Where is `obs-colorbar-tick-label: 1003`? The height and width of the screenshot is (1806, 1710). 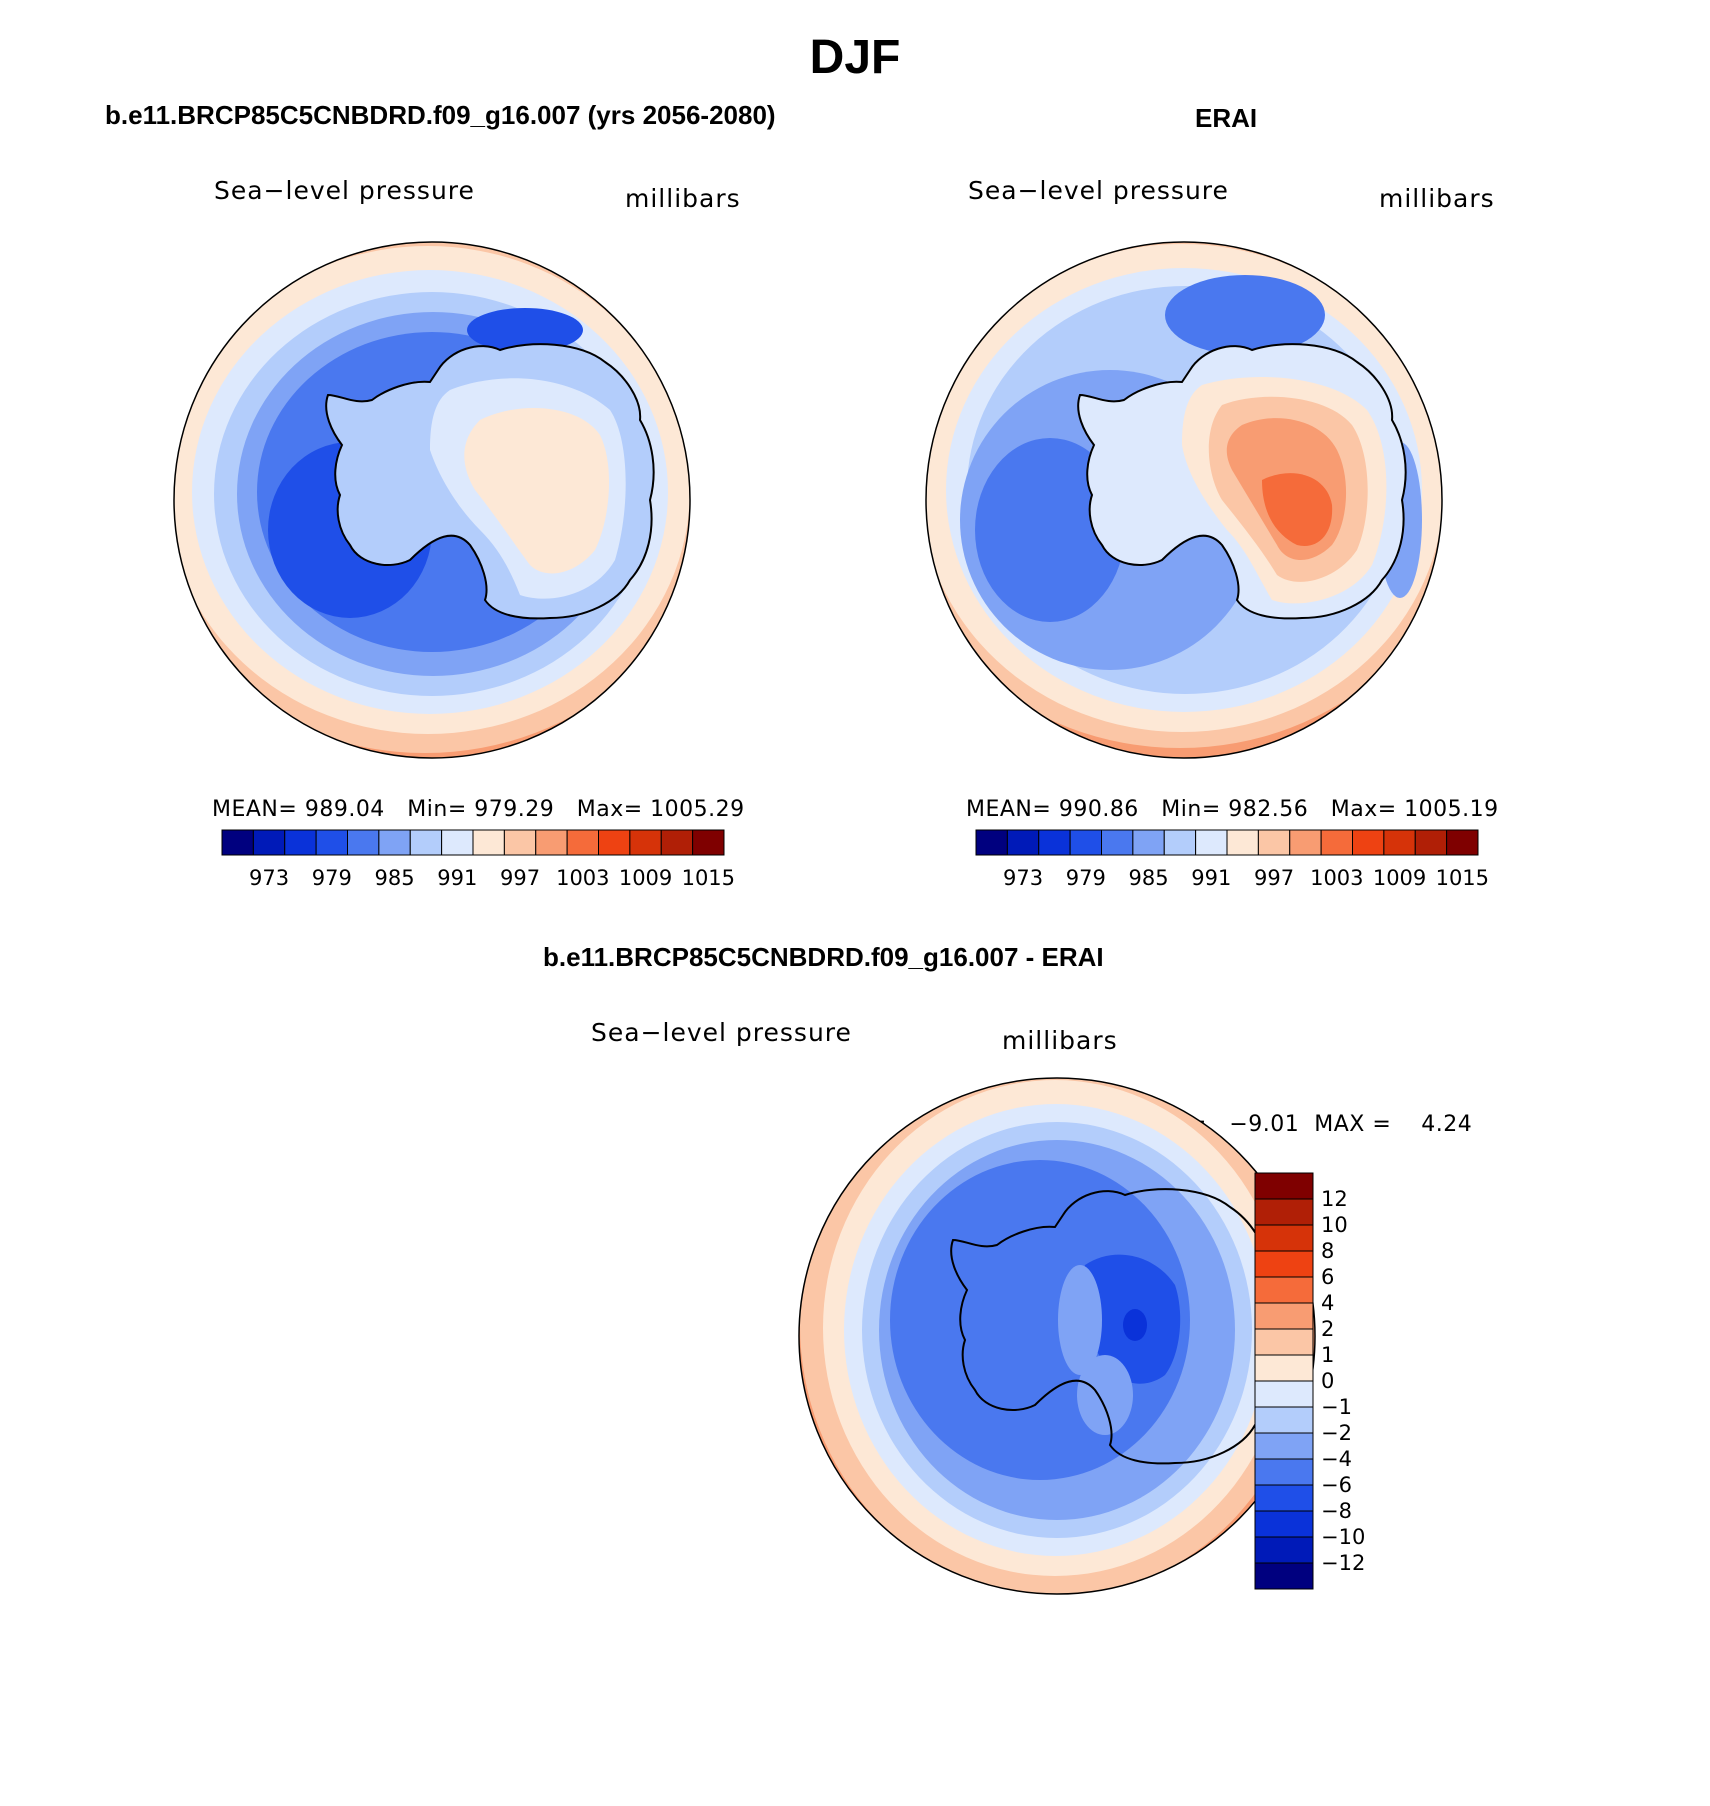
obs-colorbar-tick-label: 1003 is located at coordinates (1336, 878).